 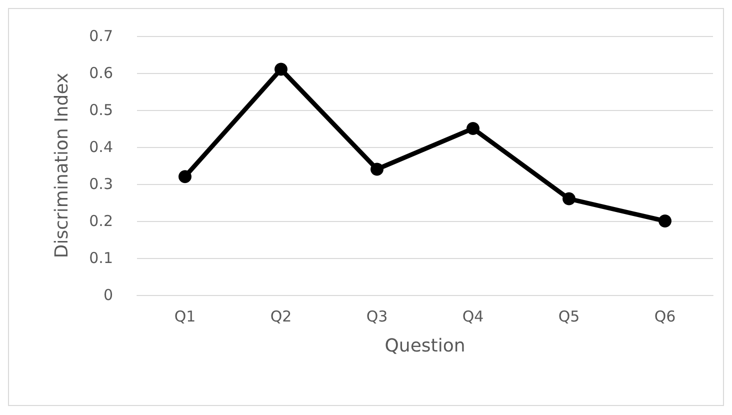 What do you see at coordinates (101, 221) in the screenshot?
I see `y-tick-label: 0.2` at bounding box center [101, 221].